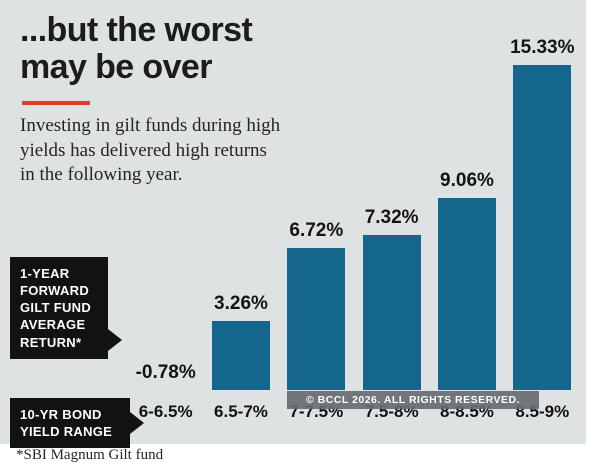 The height and width of the screenshot is (471, 600). Describe the element at coordinates (56, 103) in the screenshot. I see `headline-accent-rule` at that location.